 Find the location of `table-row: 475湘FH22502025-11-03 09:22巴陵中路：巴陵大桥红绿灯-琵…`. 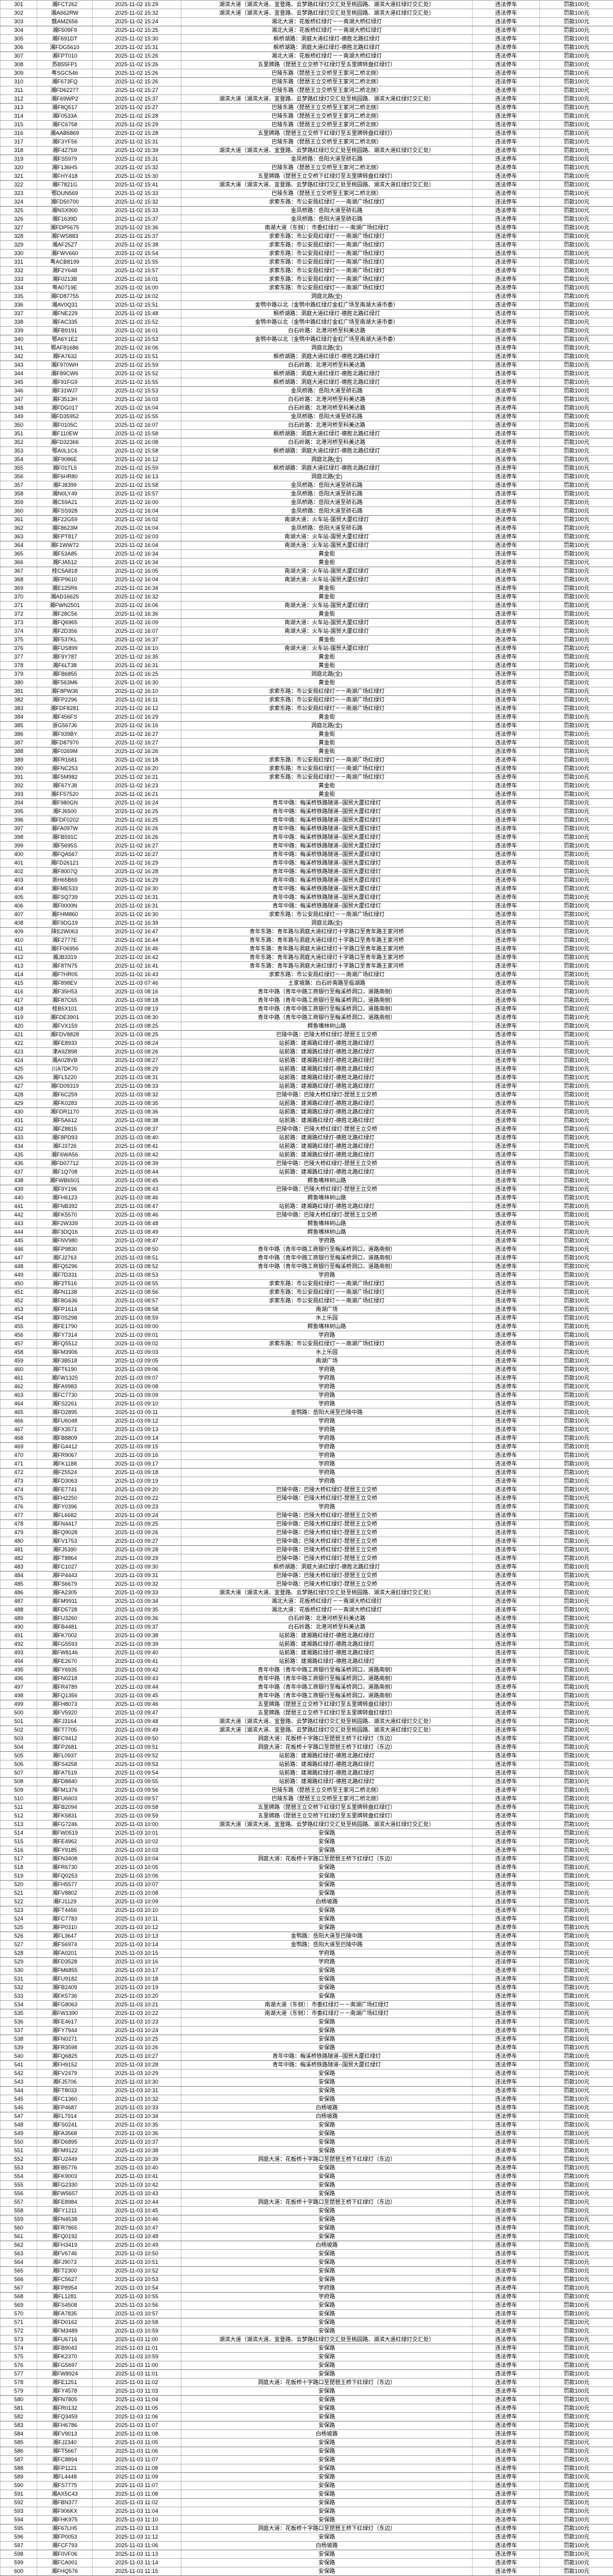

table-row: 475湘FH22502025-11-03 09:22巴陵中路：巴陵大桥红绿灯-琵… is located at coordinates (307, 1498).